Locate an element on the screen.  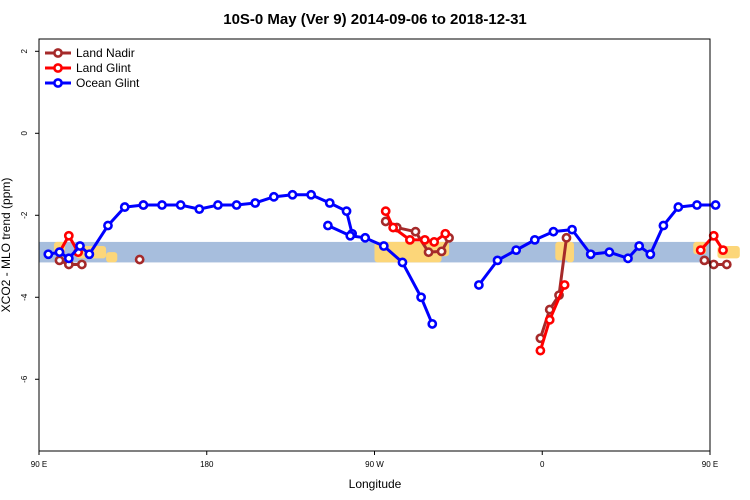
legend-label: Ocean Glint is located at coordinates (108, 83).